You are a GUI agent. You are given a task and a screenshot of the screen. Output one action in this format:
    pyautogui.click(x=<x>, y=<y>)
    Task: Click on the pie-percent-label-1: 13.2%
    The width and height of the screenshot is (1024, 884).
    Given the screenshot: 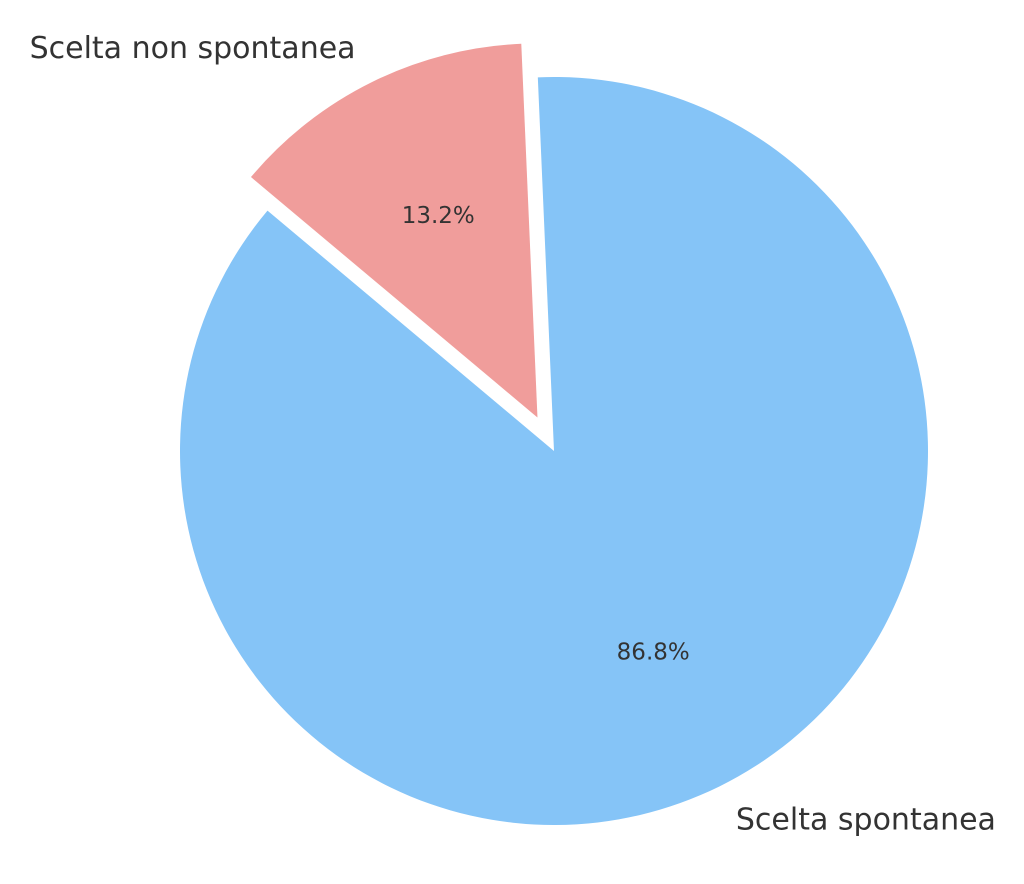 What is the action you would take?
    pyautogui.click(x=438, y=216)
    